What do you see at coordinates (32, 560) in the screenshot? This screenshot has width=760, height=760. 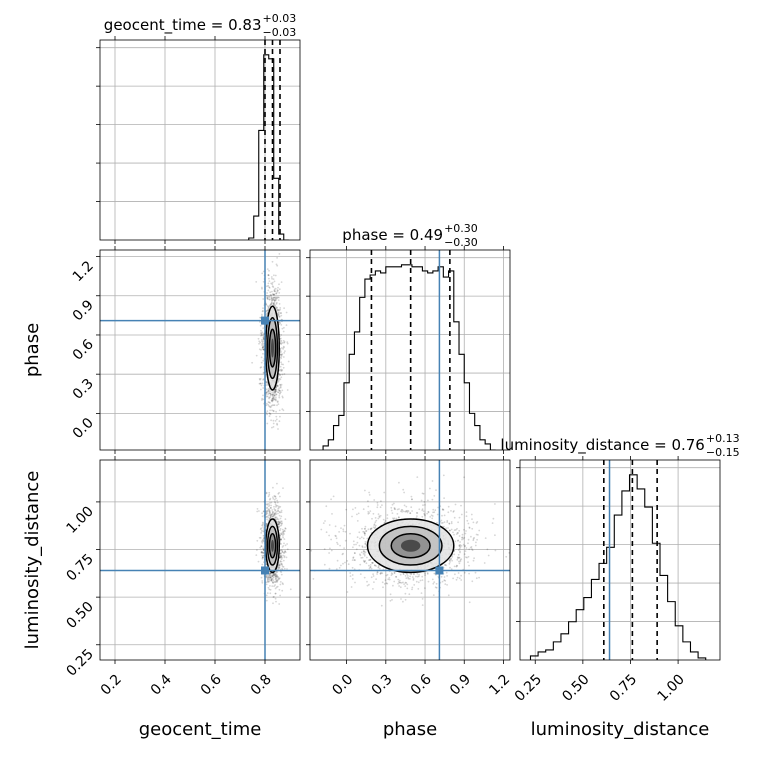 I see `y-axis-label-luminosity-distance: luminosity_distance` at bounding box center [32, 560].